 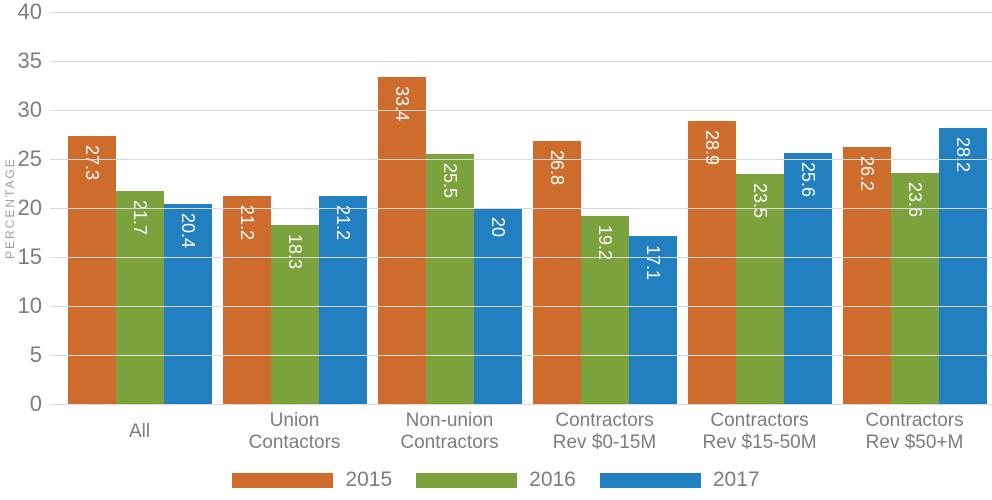 What do you see at coordinates (35, 403) in the screenshot?
I see `y-tick-label: 0` at bounding box center [35, 403].